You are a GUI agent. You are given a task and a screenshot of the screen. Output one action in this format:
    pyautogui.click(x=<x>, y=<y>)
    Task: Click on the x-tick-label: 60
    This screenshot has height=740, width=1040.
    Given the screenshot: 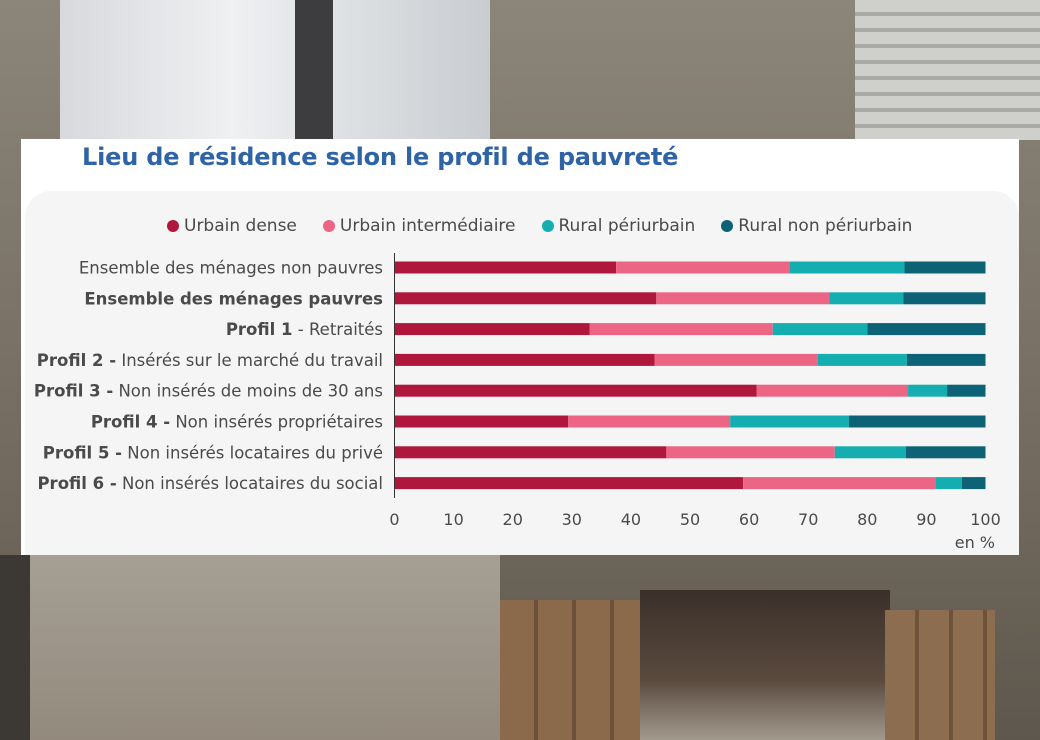 What is the action you would take?
    pyautogui.click(x=749, y=519)
    